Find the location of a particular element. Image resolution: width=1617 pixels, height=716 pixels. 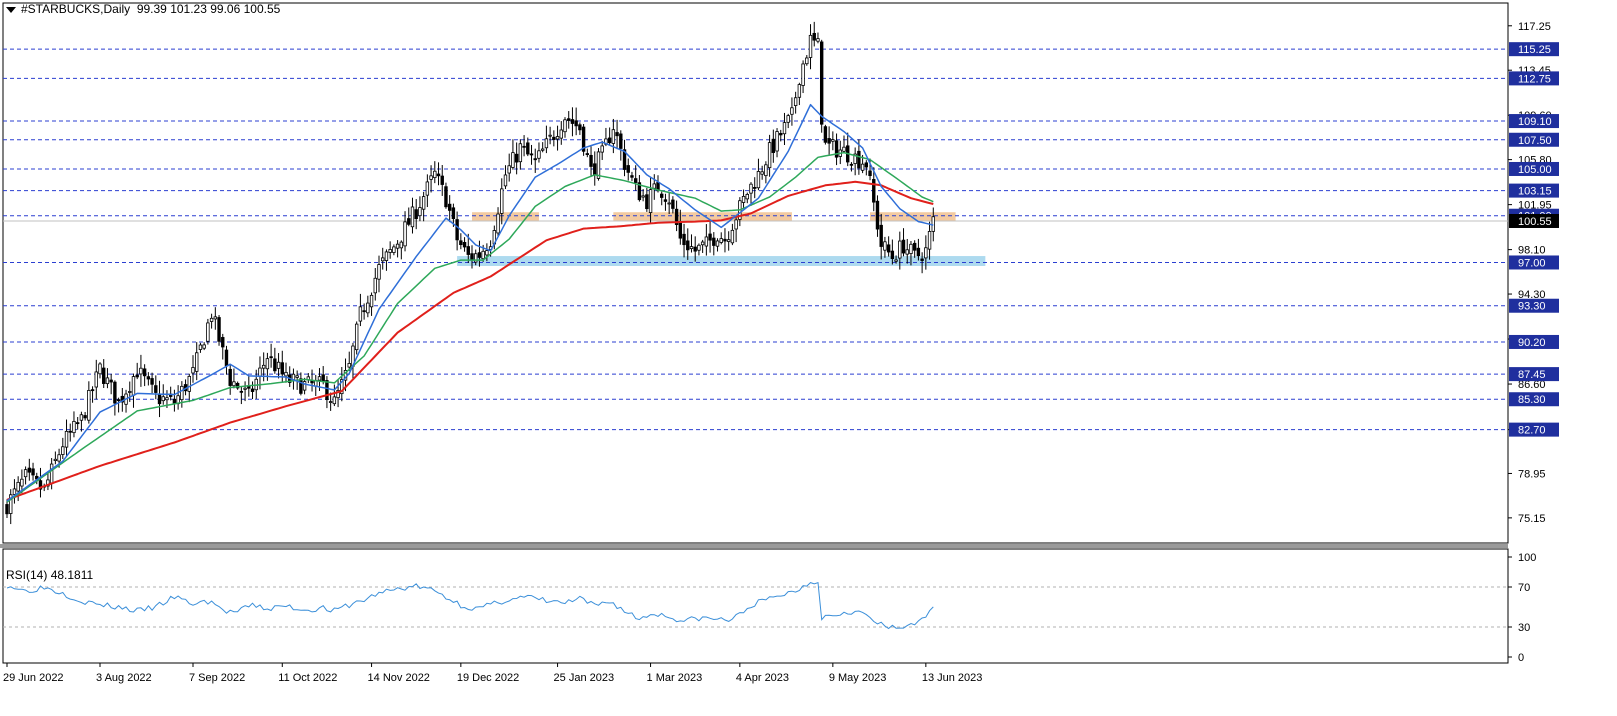

close-value: 100.55 is located at coordinates (262, 9).